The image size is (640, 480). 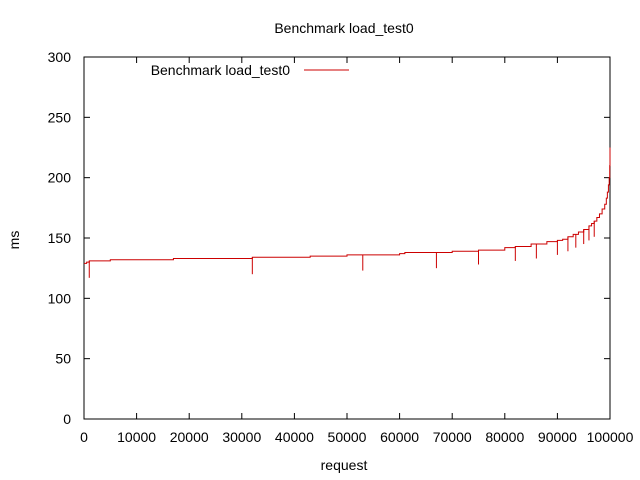 I want to click on x-axis-label: request, so click(x=344, y=465).